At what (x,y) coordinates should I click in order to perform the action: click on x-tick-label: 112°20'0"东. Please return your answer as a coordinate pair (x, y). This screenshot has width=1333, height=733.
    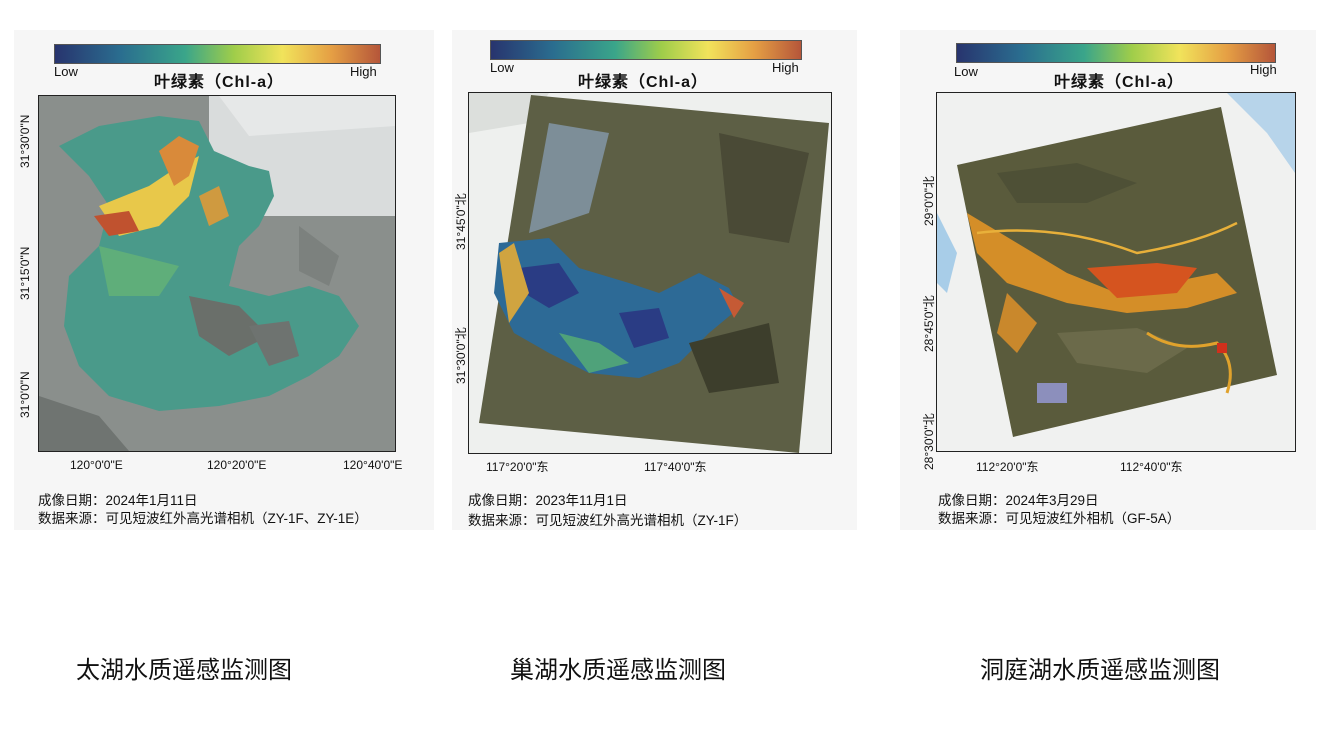
    Looking at the image, I should click on (1007, 467).